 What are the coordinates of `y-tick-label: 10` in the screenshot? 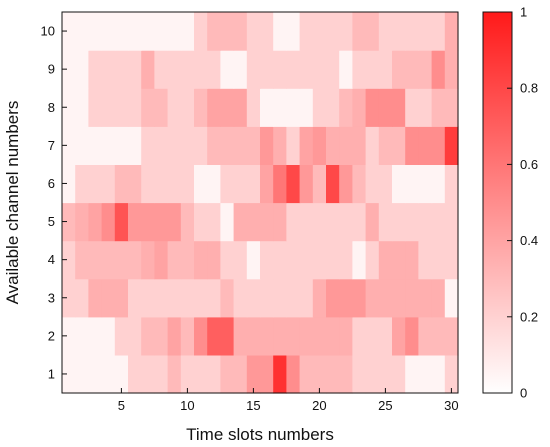 It's located at (48, 31).